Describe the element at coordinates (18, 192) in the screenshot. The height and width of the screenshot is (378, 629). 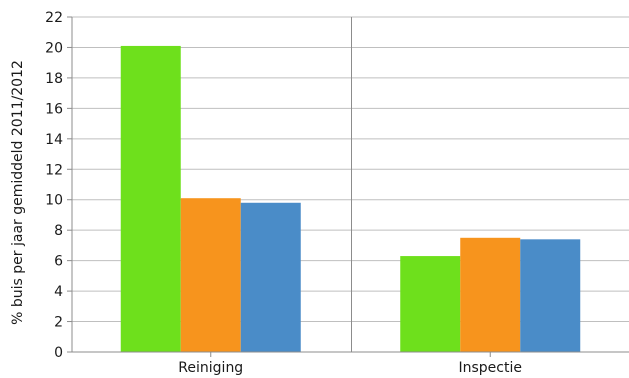
I see `y-axis-label: % buis per jaar gemiddeld 2011/2012` at that location.